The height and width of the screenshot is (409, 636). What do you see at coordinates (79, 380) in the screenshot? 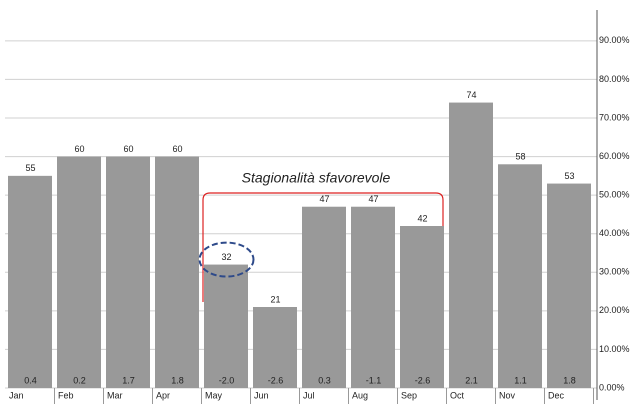
I see `bottom-label: 0.2` at bounding box center [79, 380].